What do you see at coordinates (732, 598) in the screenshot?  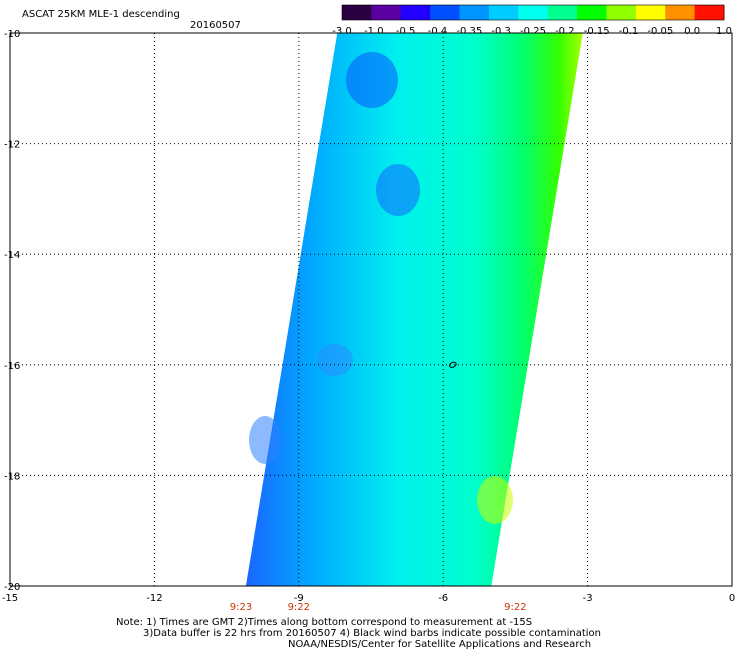 I see `x-tick-label: 0` at bounding box center [732, 598].